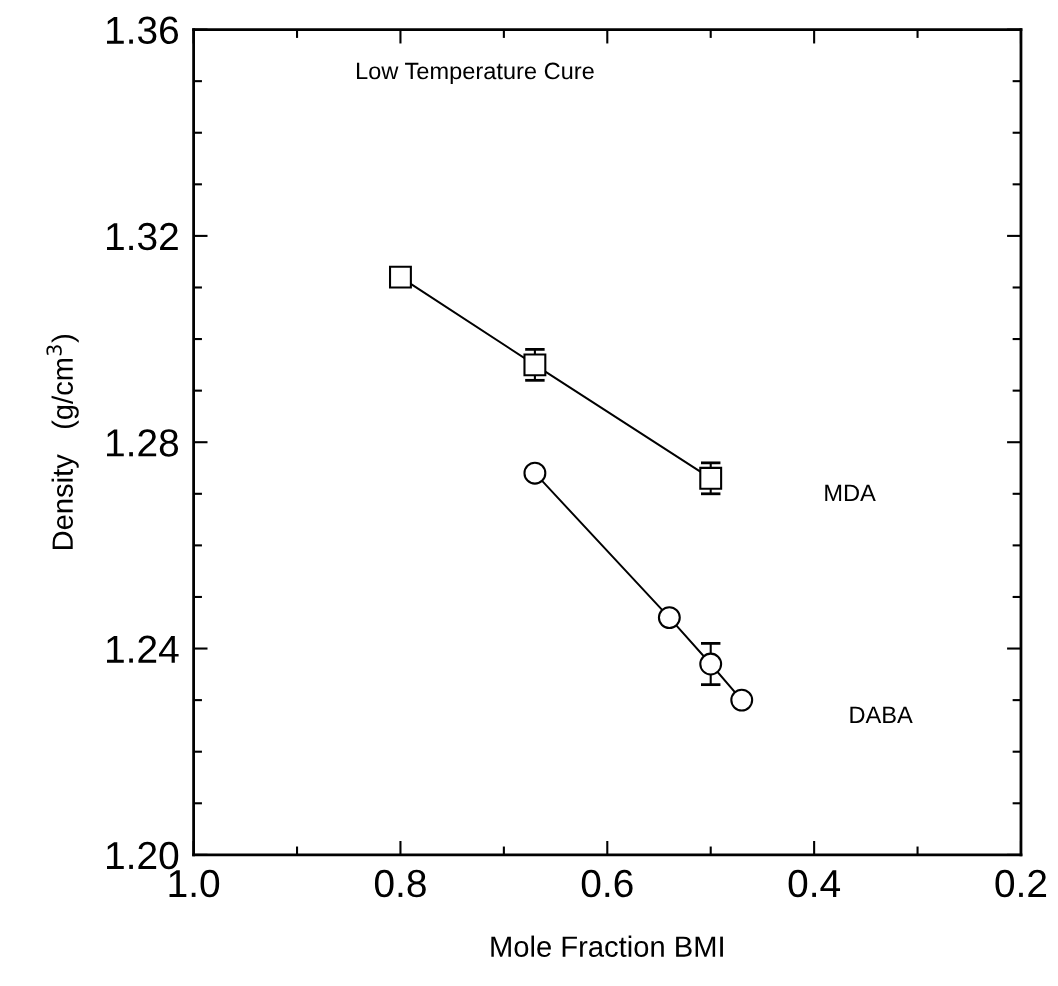 The height and width of the screenshot is (986, 1058). Describe the element at coordinates (881, 714) in the screenshot. I see `text: DABA` at that location.